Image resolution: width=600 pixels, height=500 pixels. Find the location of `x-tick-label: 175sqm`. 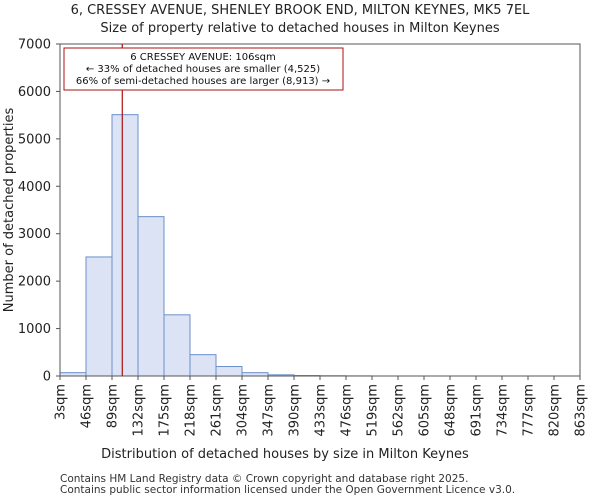

x-tick-label: 175sqm is located at coordinates (165, 410).